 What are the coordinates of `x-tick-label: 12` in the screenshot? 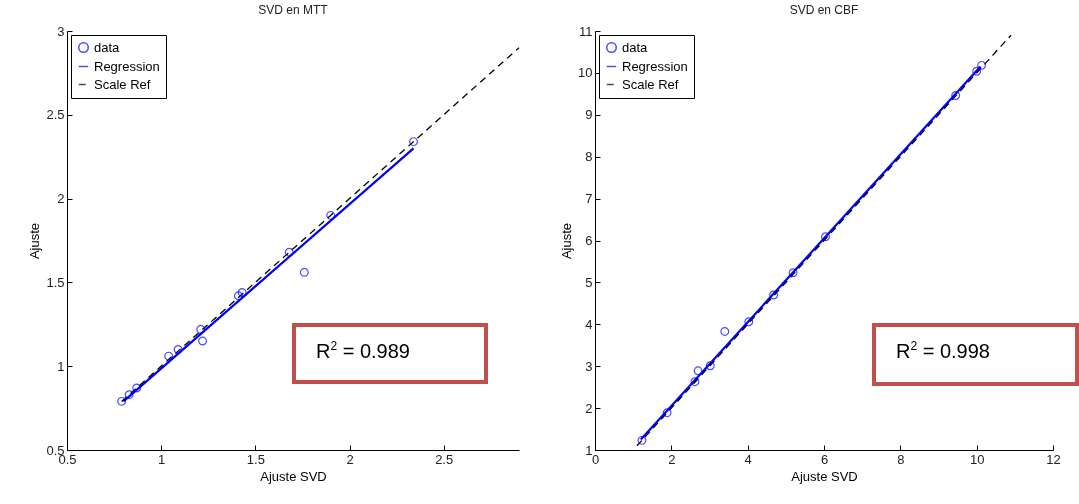 It's located at (1053, 459).